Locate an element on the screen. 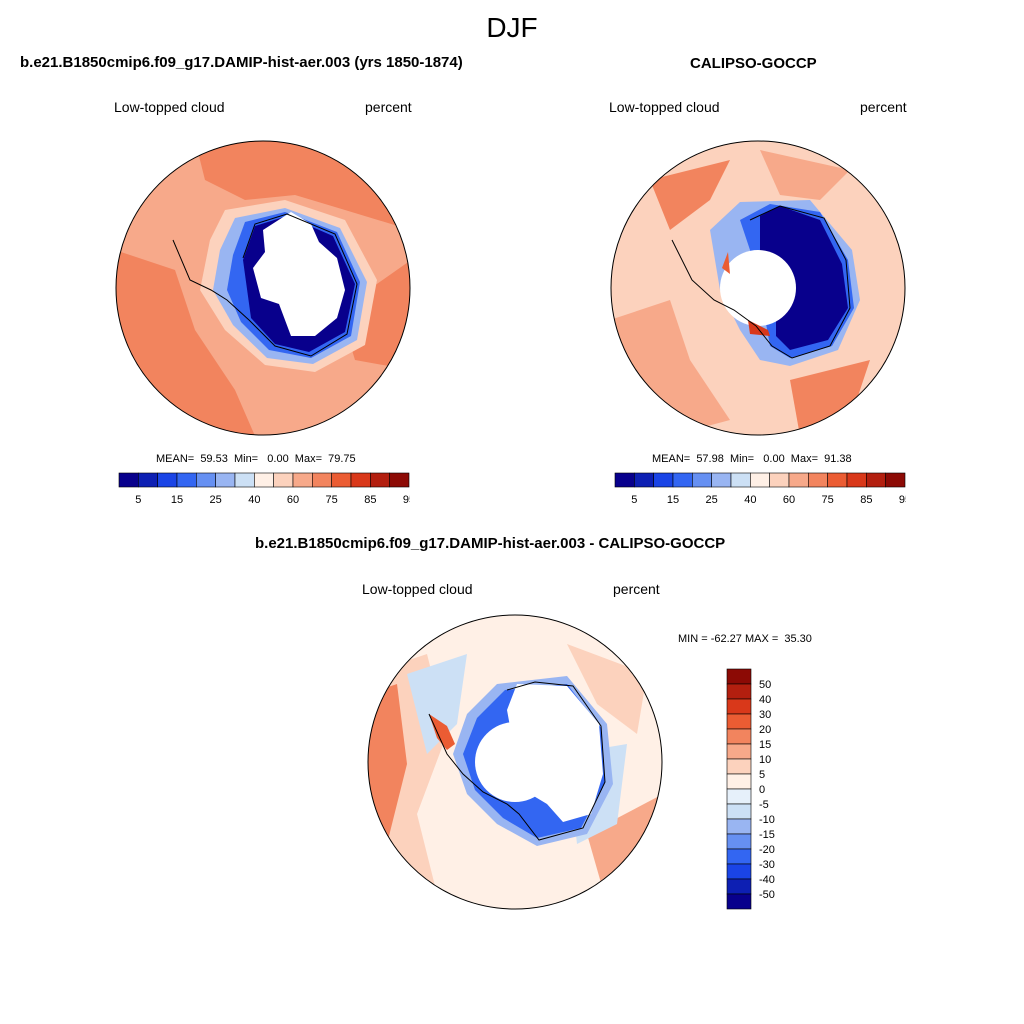 This screenshot has width=1024, height=1024. colorbar-tick-label: 10 is located at coordinates (765, 760).